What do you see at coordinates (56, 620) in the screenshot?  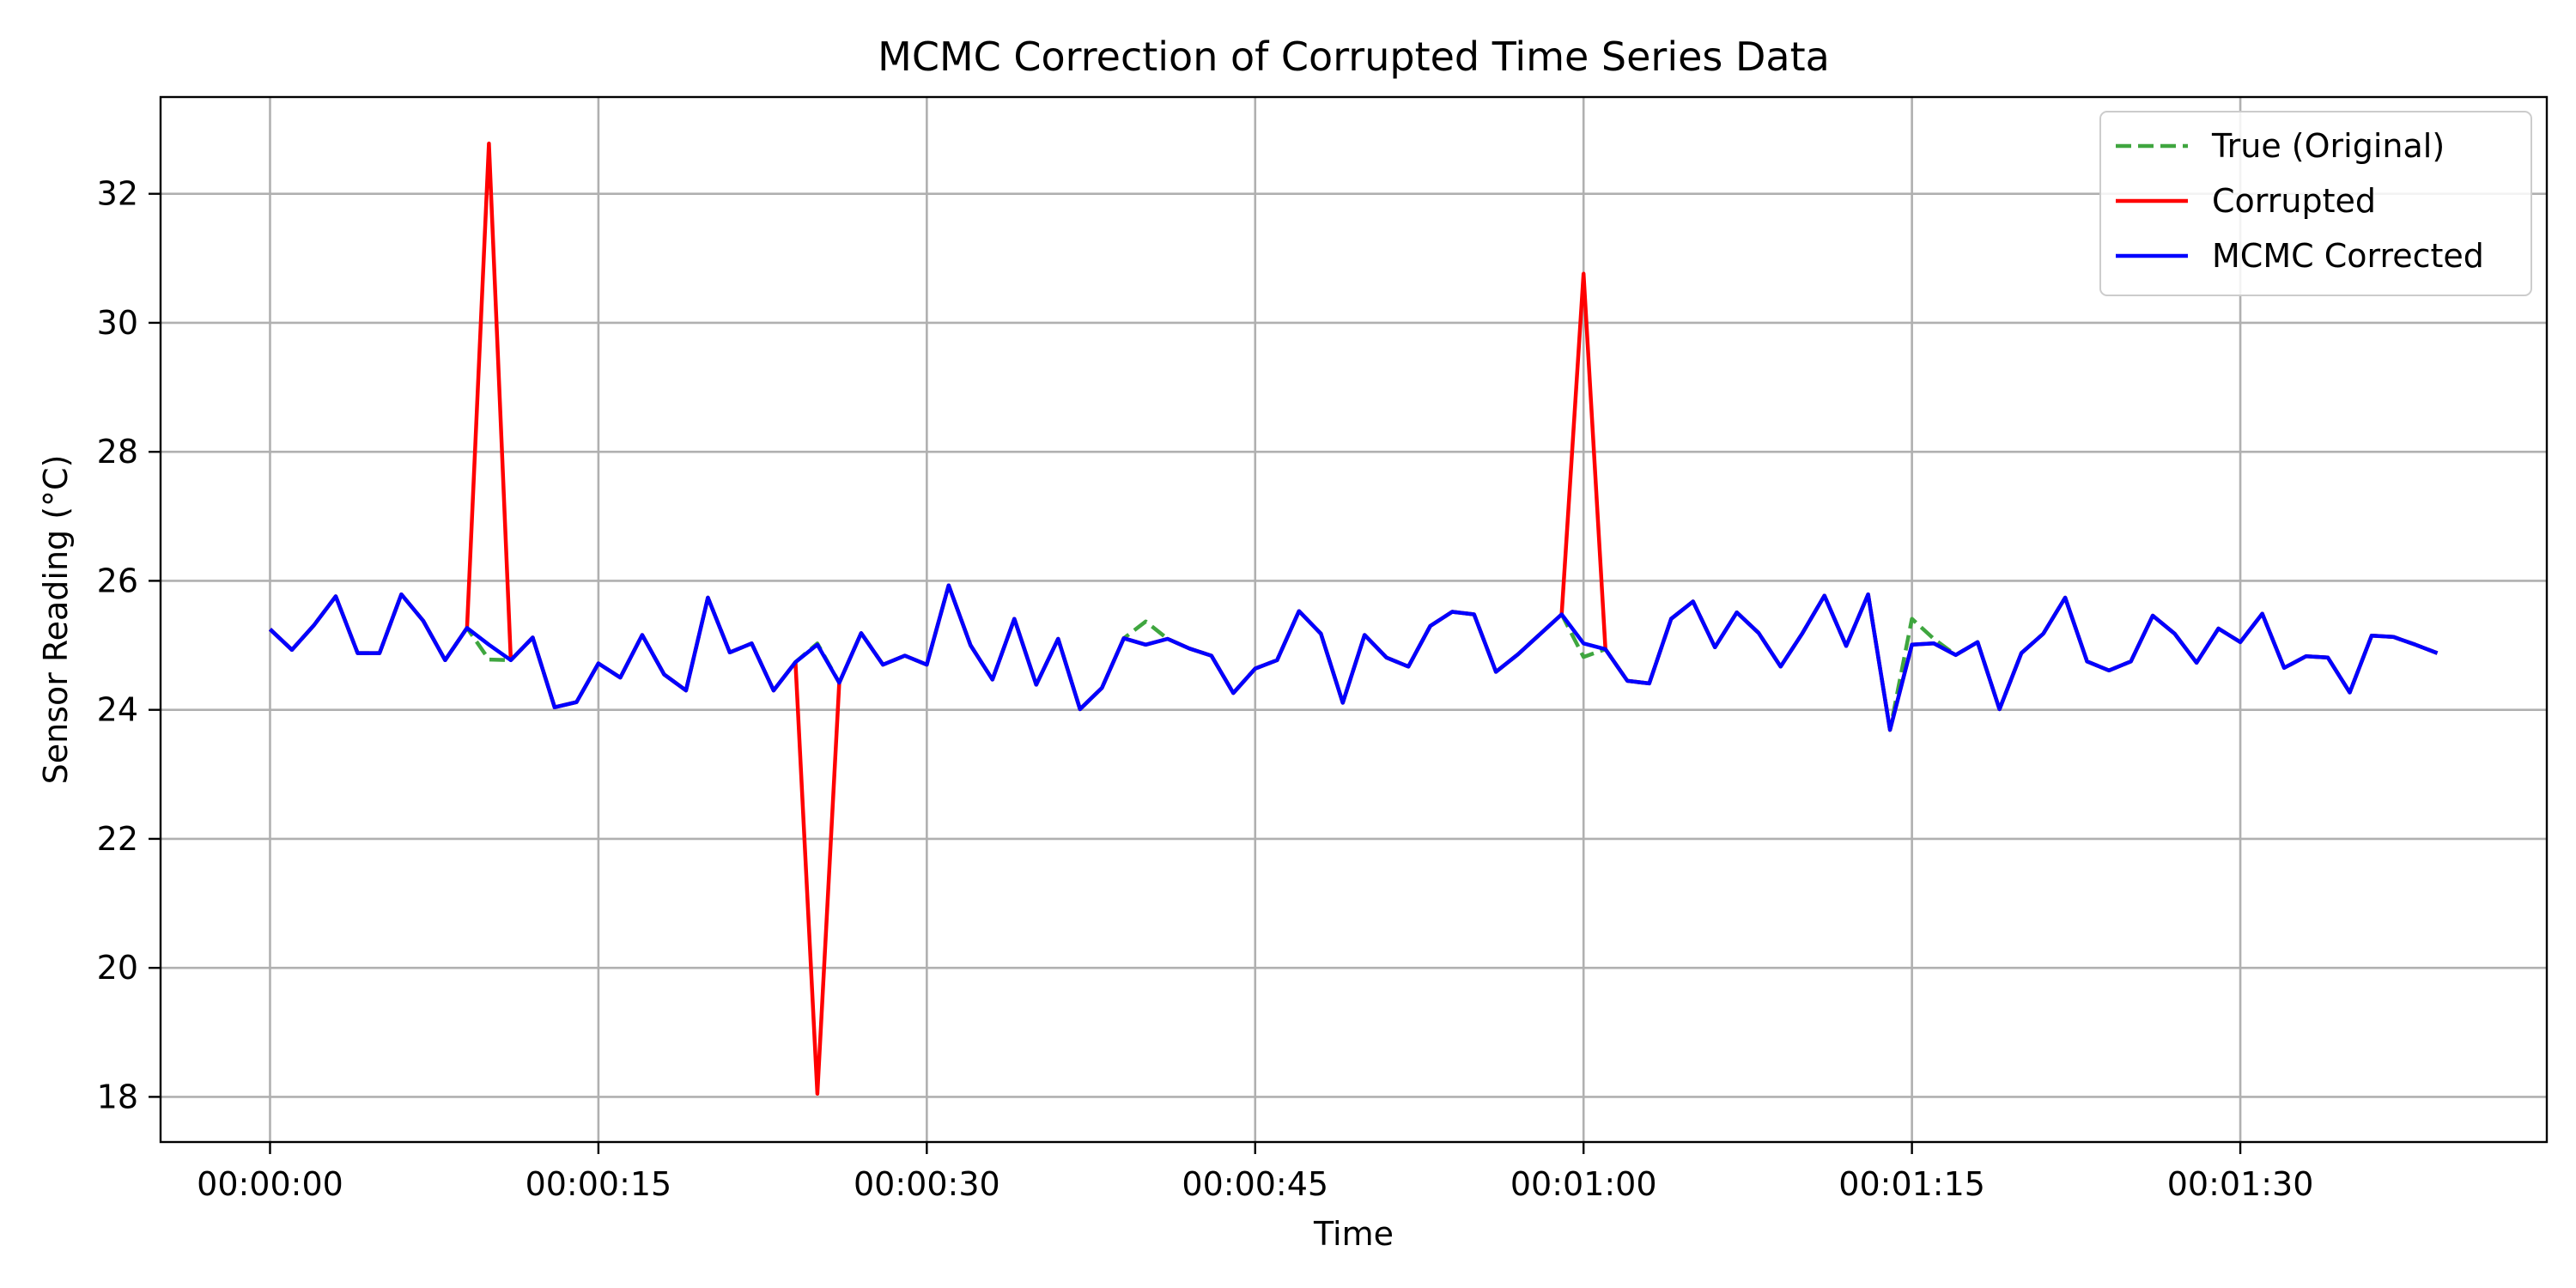 I see `y-axis-title: Sensor Reading (°C)` at bounding box center [56, 620].